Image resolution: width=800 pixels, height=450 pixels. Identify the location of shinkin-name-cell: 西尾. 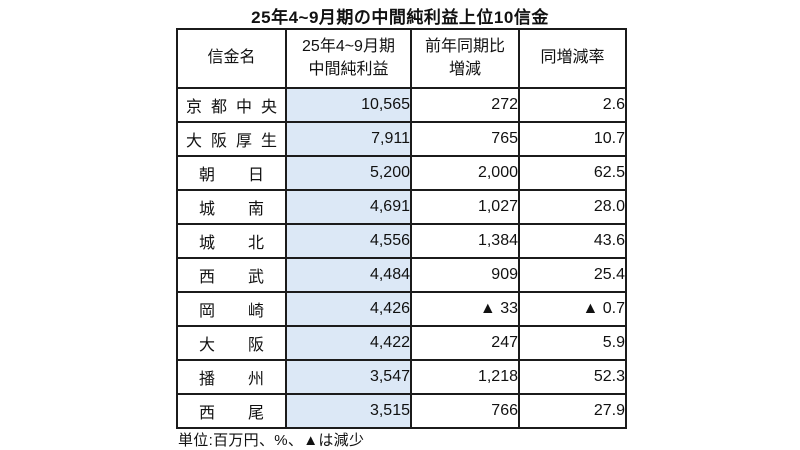
(231, 411).